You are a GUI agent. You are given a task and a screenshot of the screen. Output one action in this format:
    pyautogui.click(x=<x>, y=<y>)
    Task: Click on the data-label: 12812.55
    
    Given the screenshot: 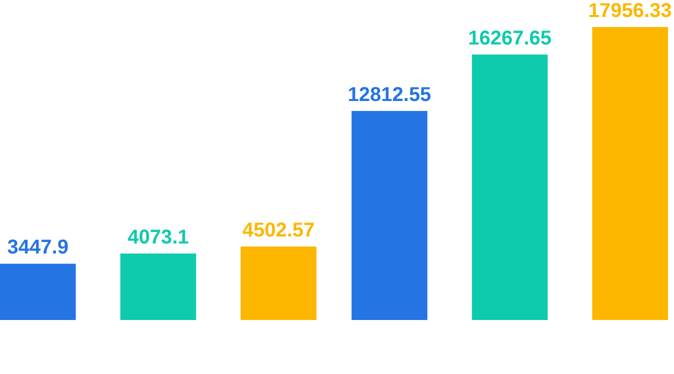 What is the action you would take?
    pyautogui.click(x=390, y=95)
    